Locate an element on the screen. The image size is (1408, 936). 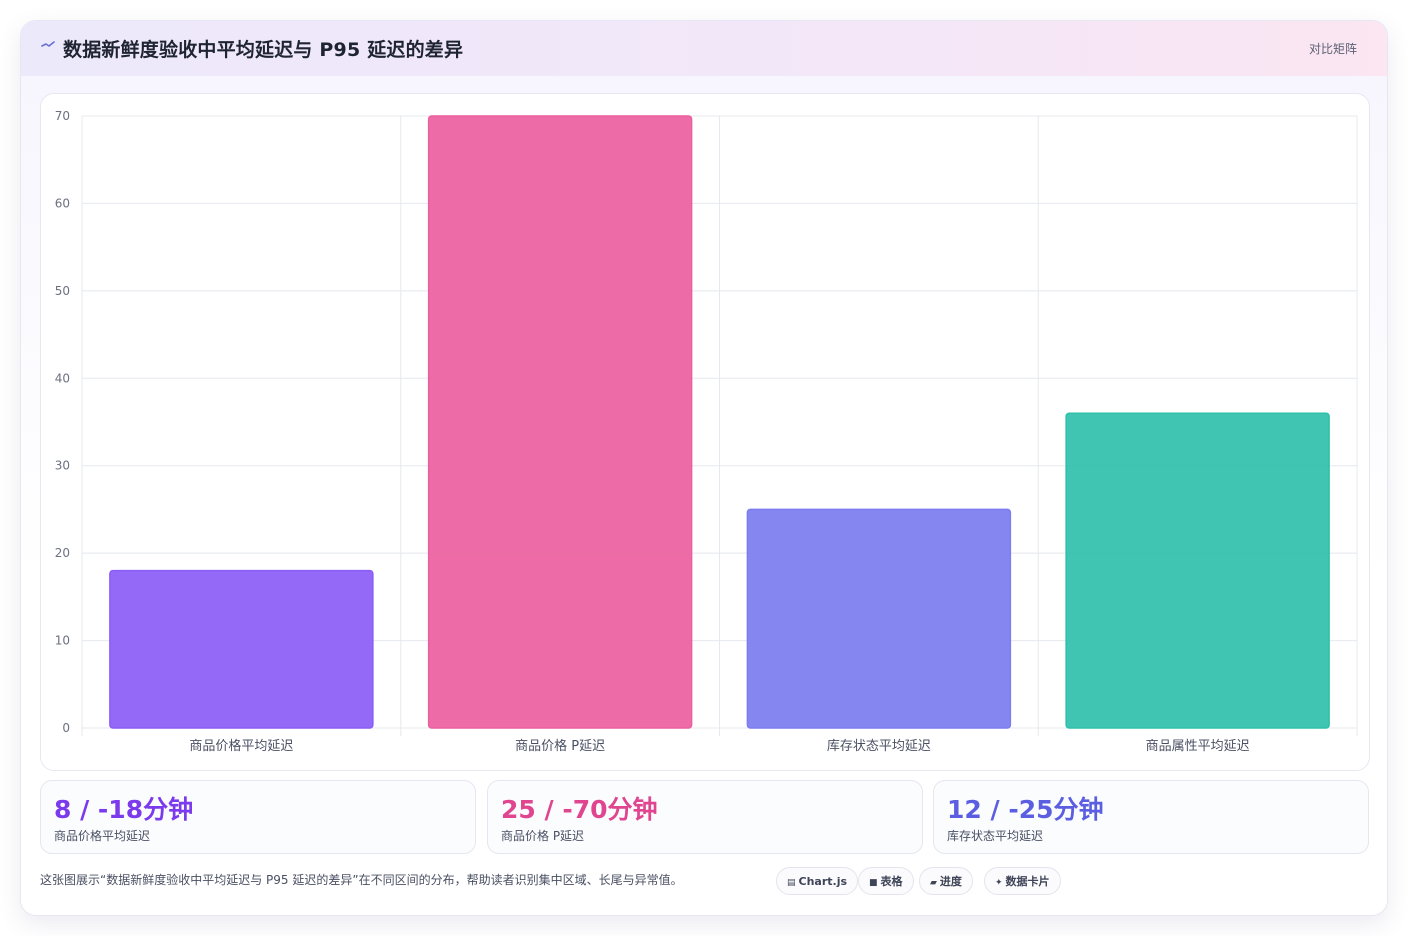
x-tick-label: 库存状态平均延迟 is located at coordinates (879, 746).